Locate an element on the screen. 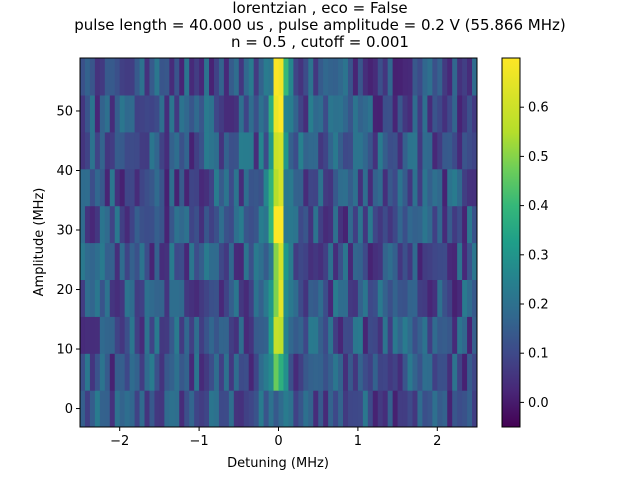 The height and width of the screenshot is (480, 640). x-tick-label: 2 is located at coordinates (437, 441).